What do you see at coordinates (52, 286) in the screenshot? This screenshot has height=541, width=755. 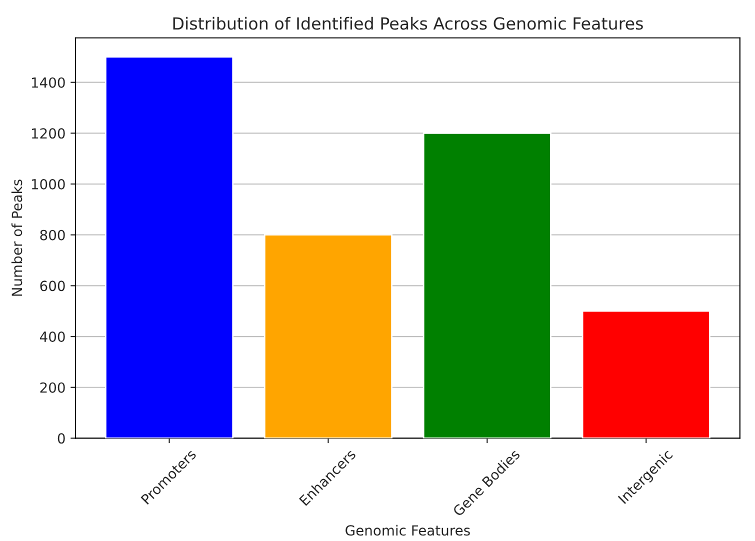 I see `y-tick-label: 600` at bounding box center [52, 286].